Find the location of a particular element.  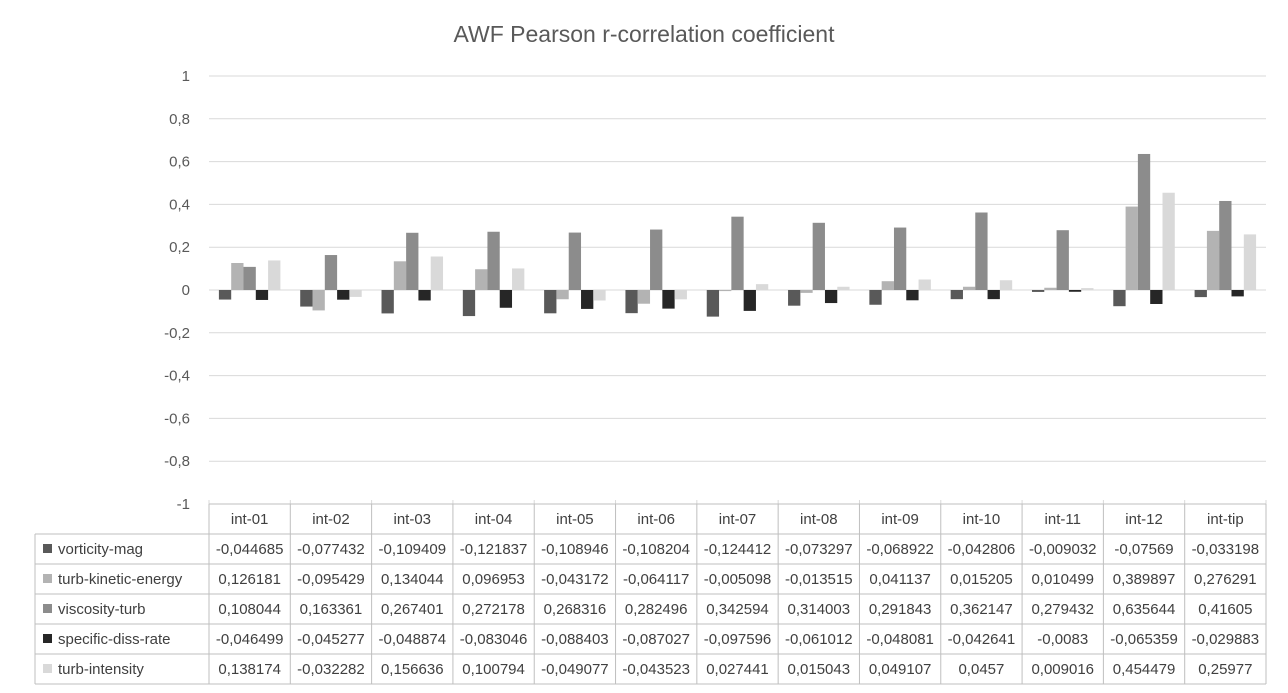

category-label: int-08 is located at coordinates (819, 519).